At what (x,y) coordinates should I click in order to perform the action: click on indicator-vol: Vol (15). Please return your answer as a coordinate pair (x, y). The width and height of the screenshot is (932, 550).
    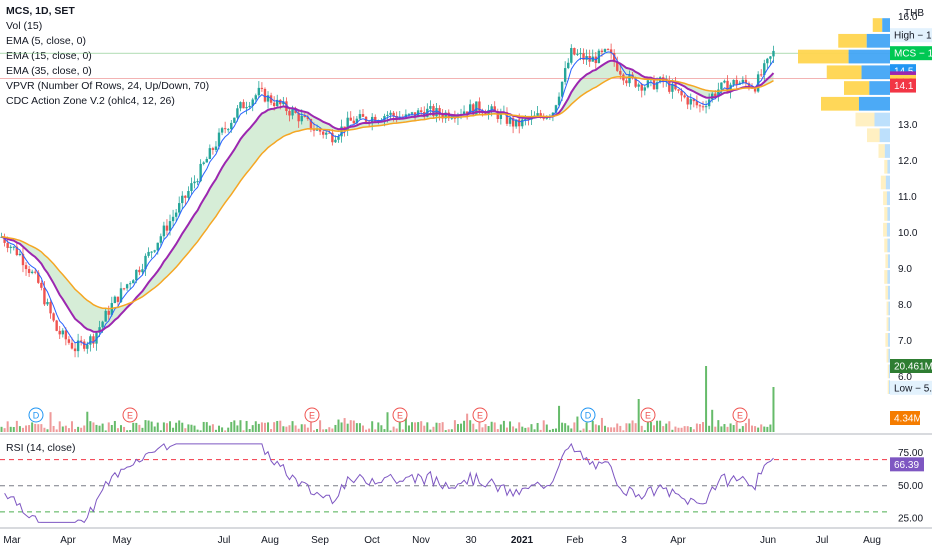
    Looking at the image, I should click on (24, 26).